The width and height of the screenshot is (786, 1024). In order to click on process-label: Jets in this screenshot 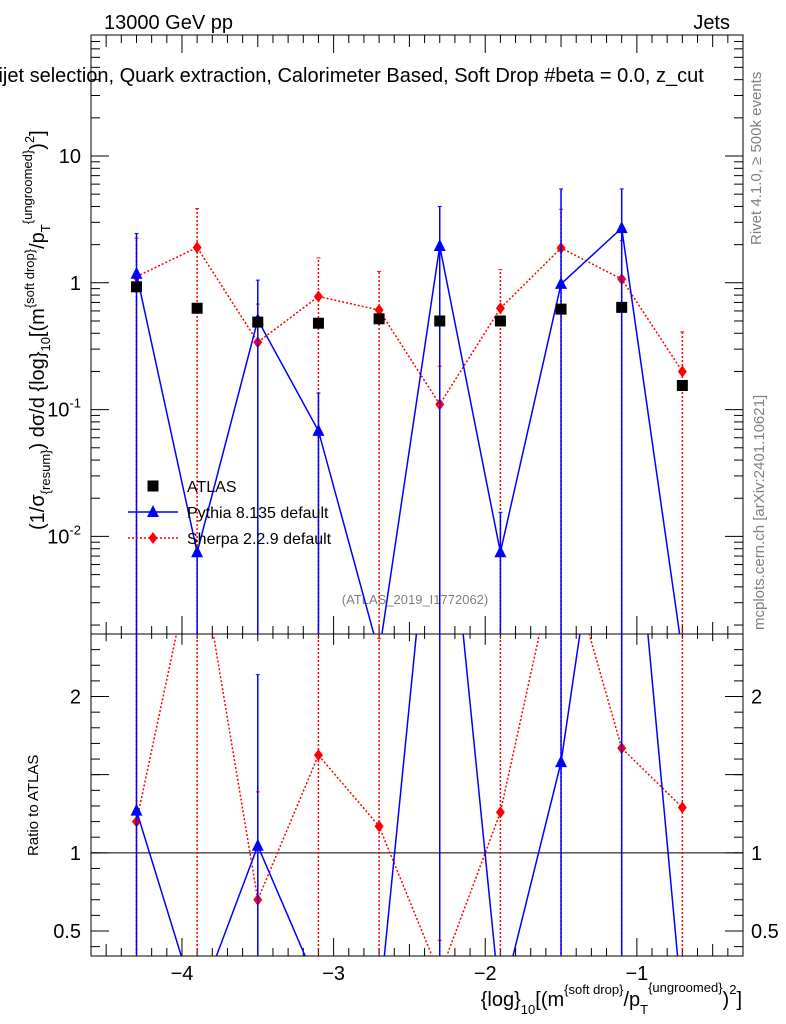, I will do `click(711, 23)`.